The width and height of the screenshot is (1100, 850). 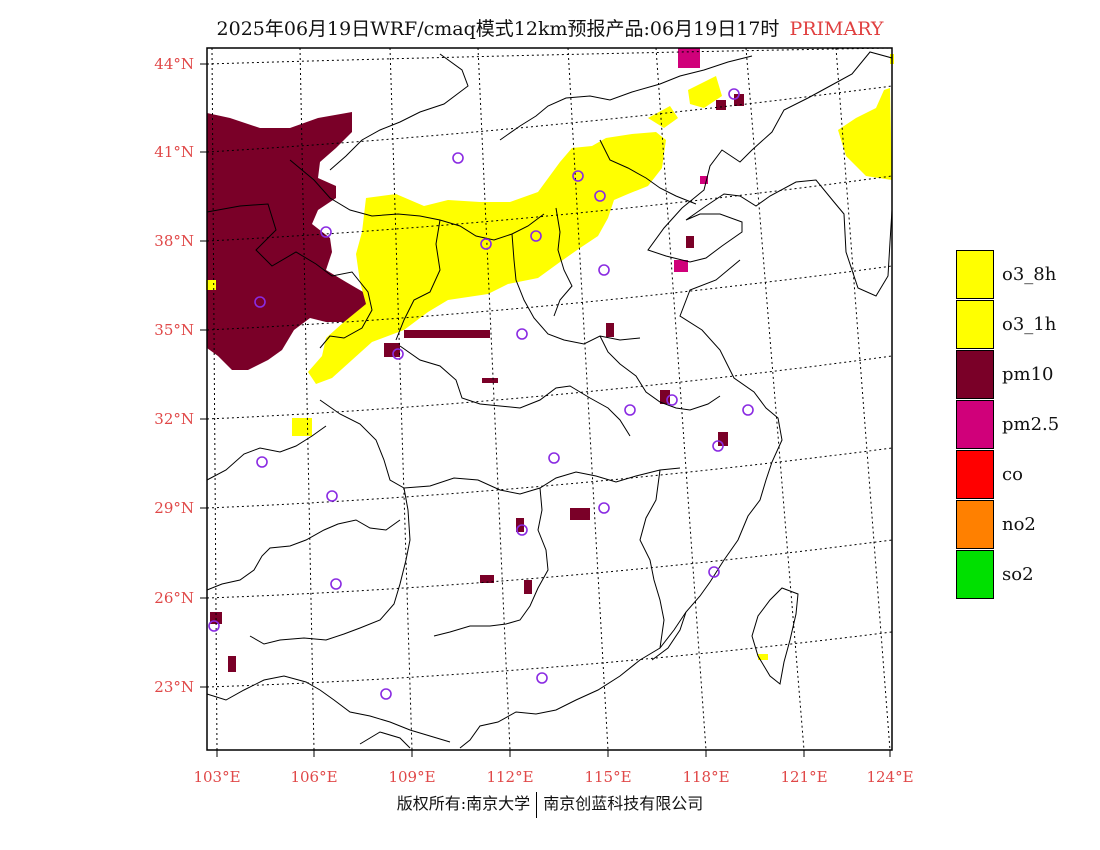 I want to click on legend-item: pm10, so click(x=1007, y=374).